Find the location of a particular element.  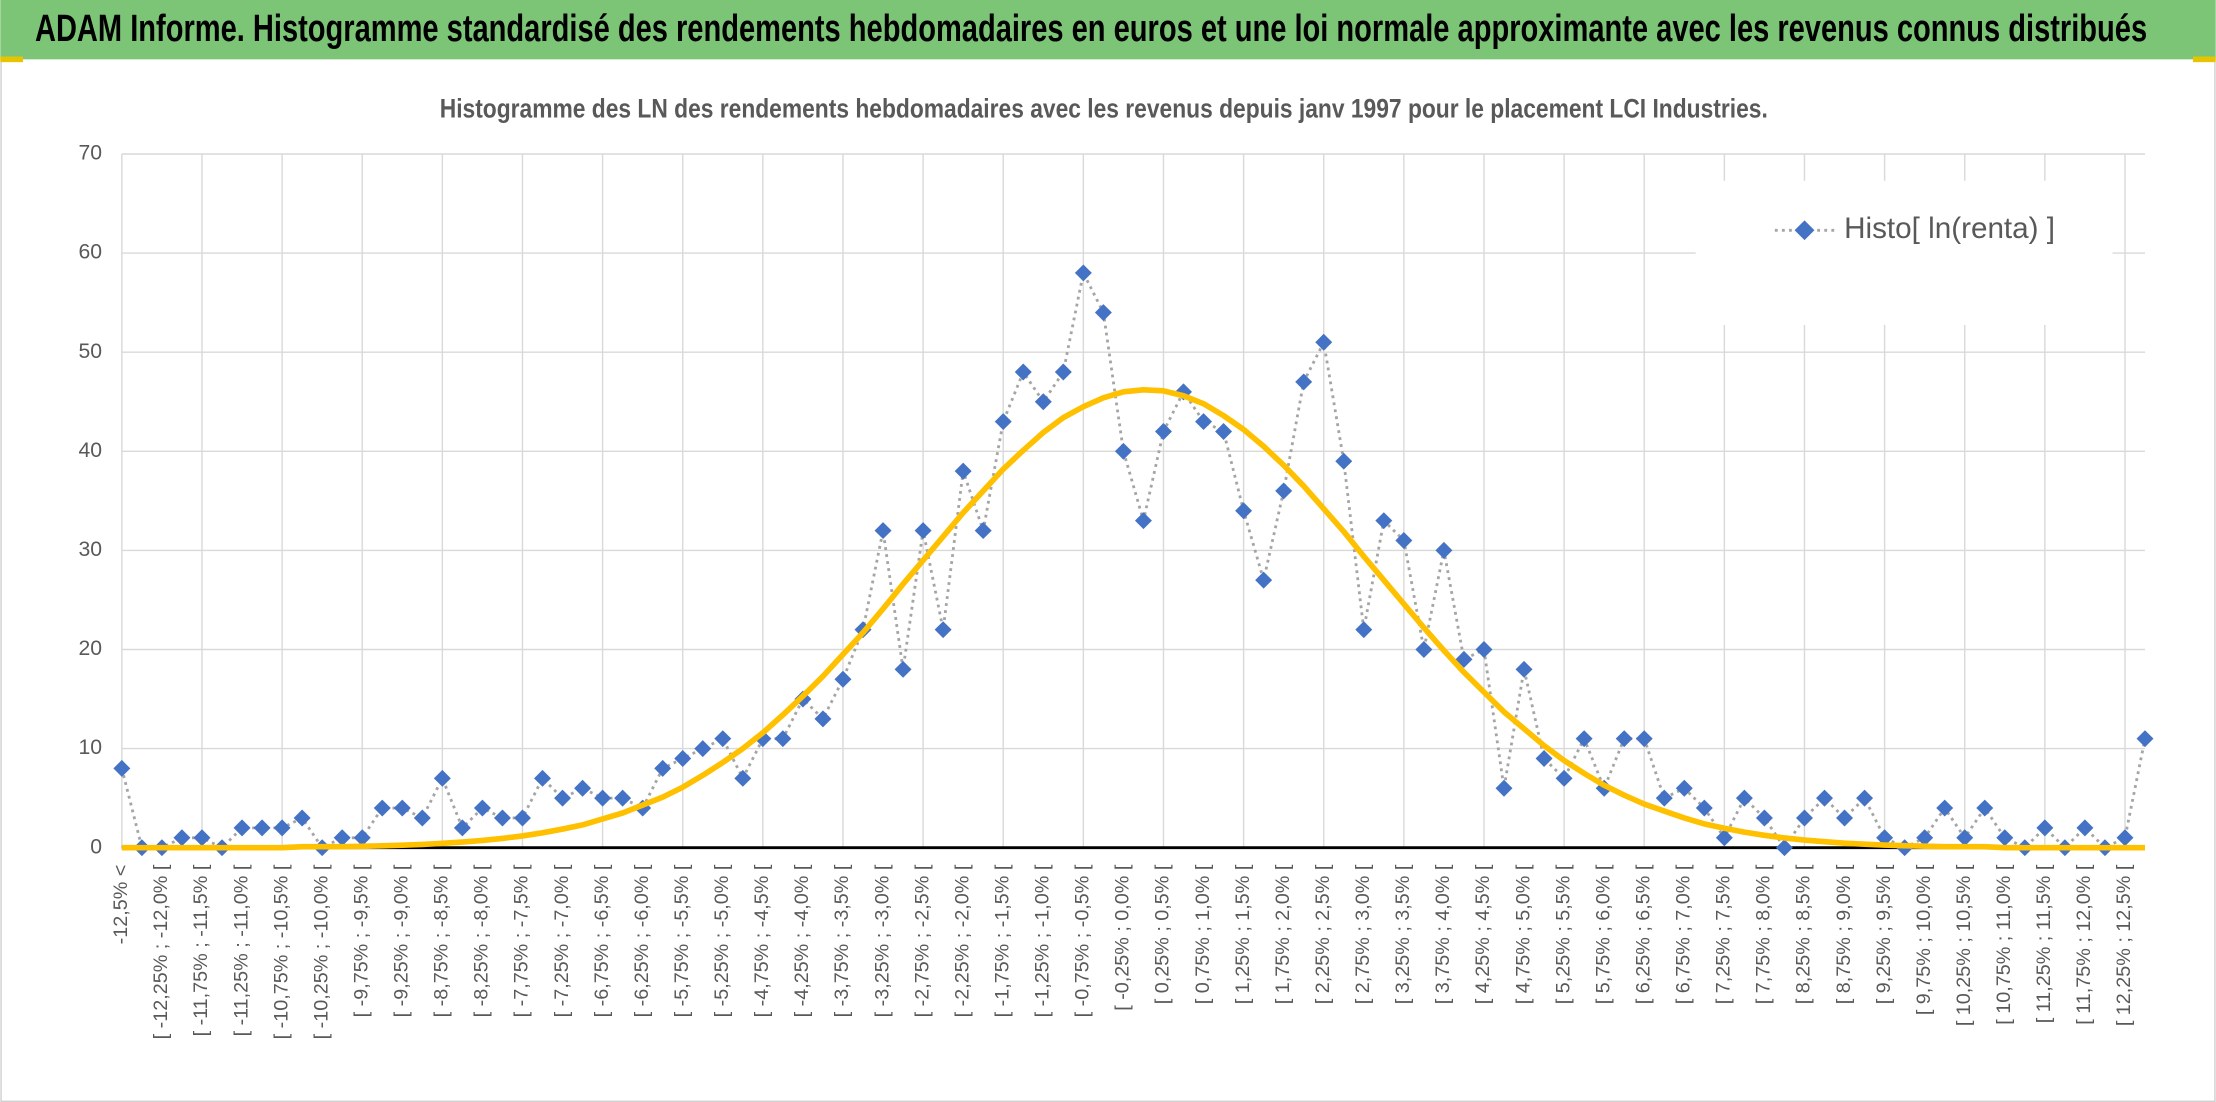

legend-marker is located at coordinates (1804, 230).